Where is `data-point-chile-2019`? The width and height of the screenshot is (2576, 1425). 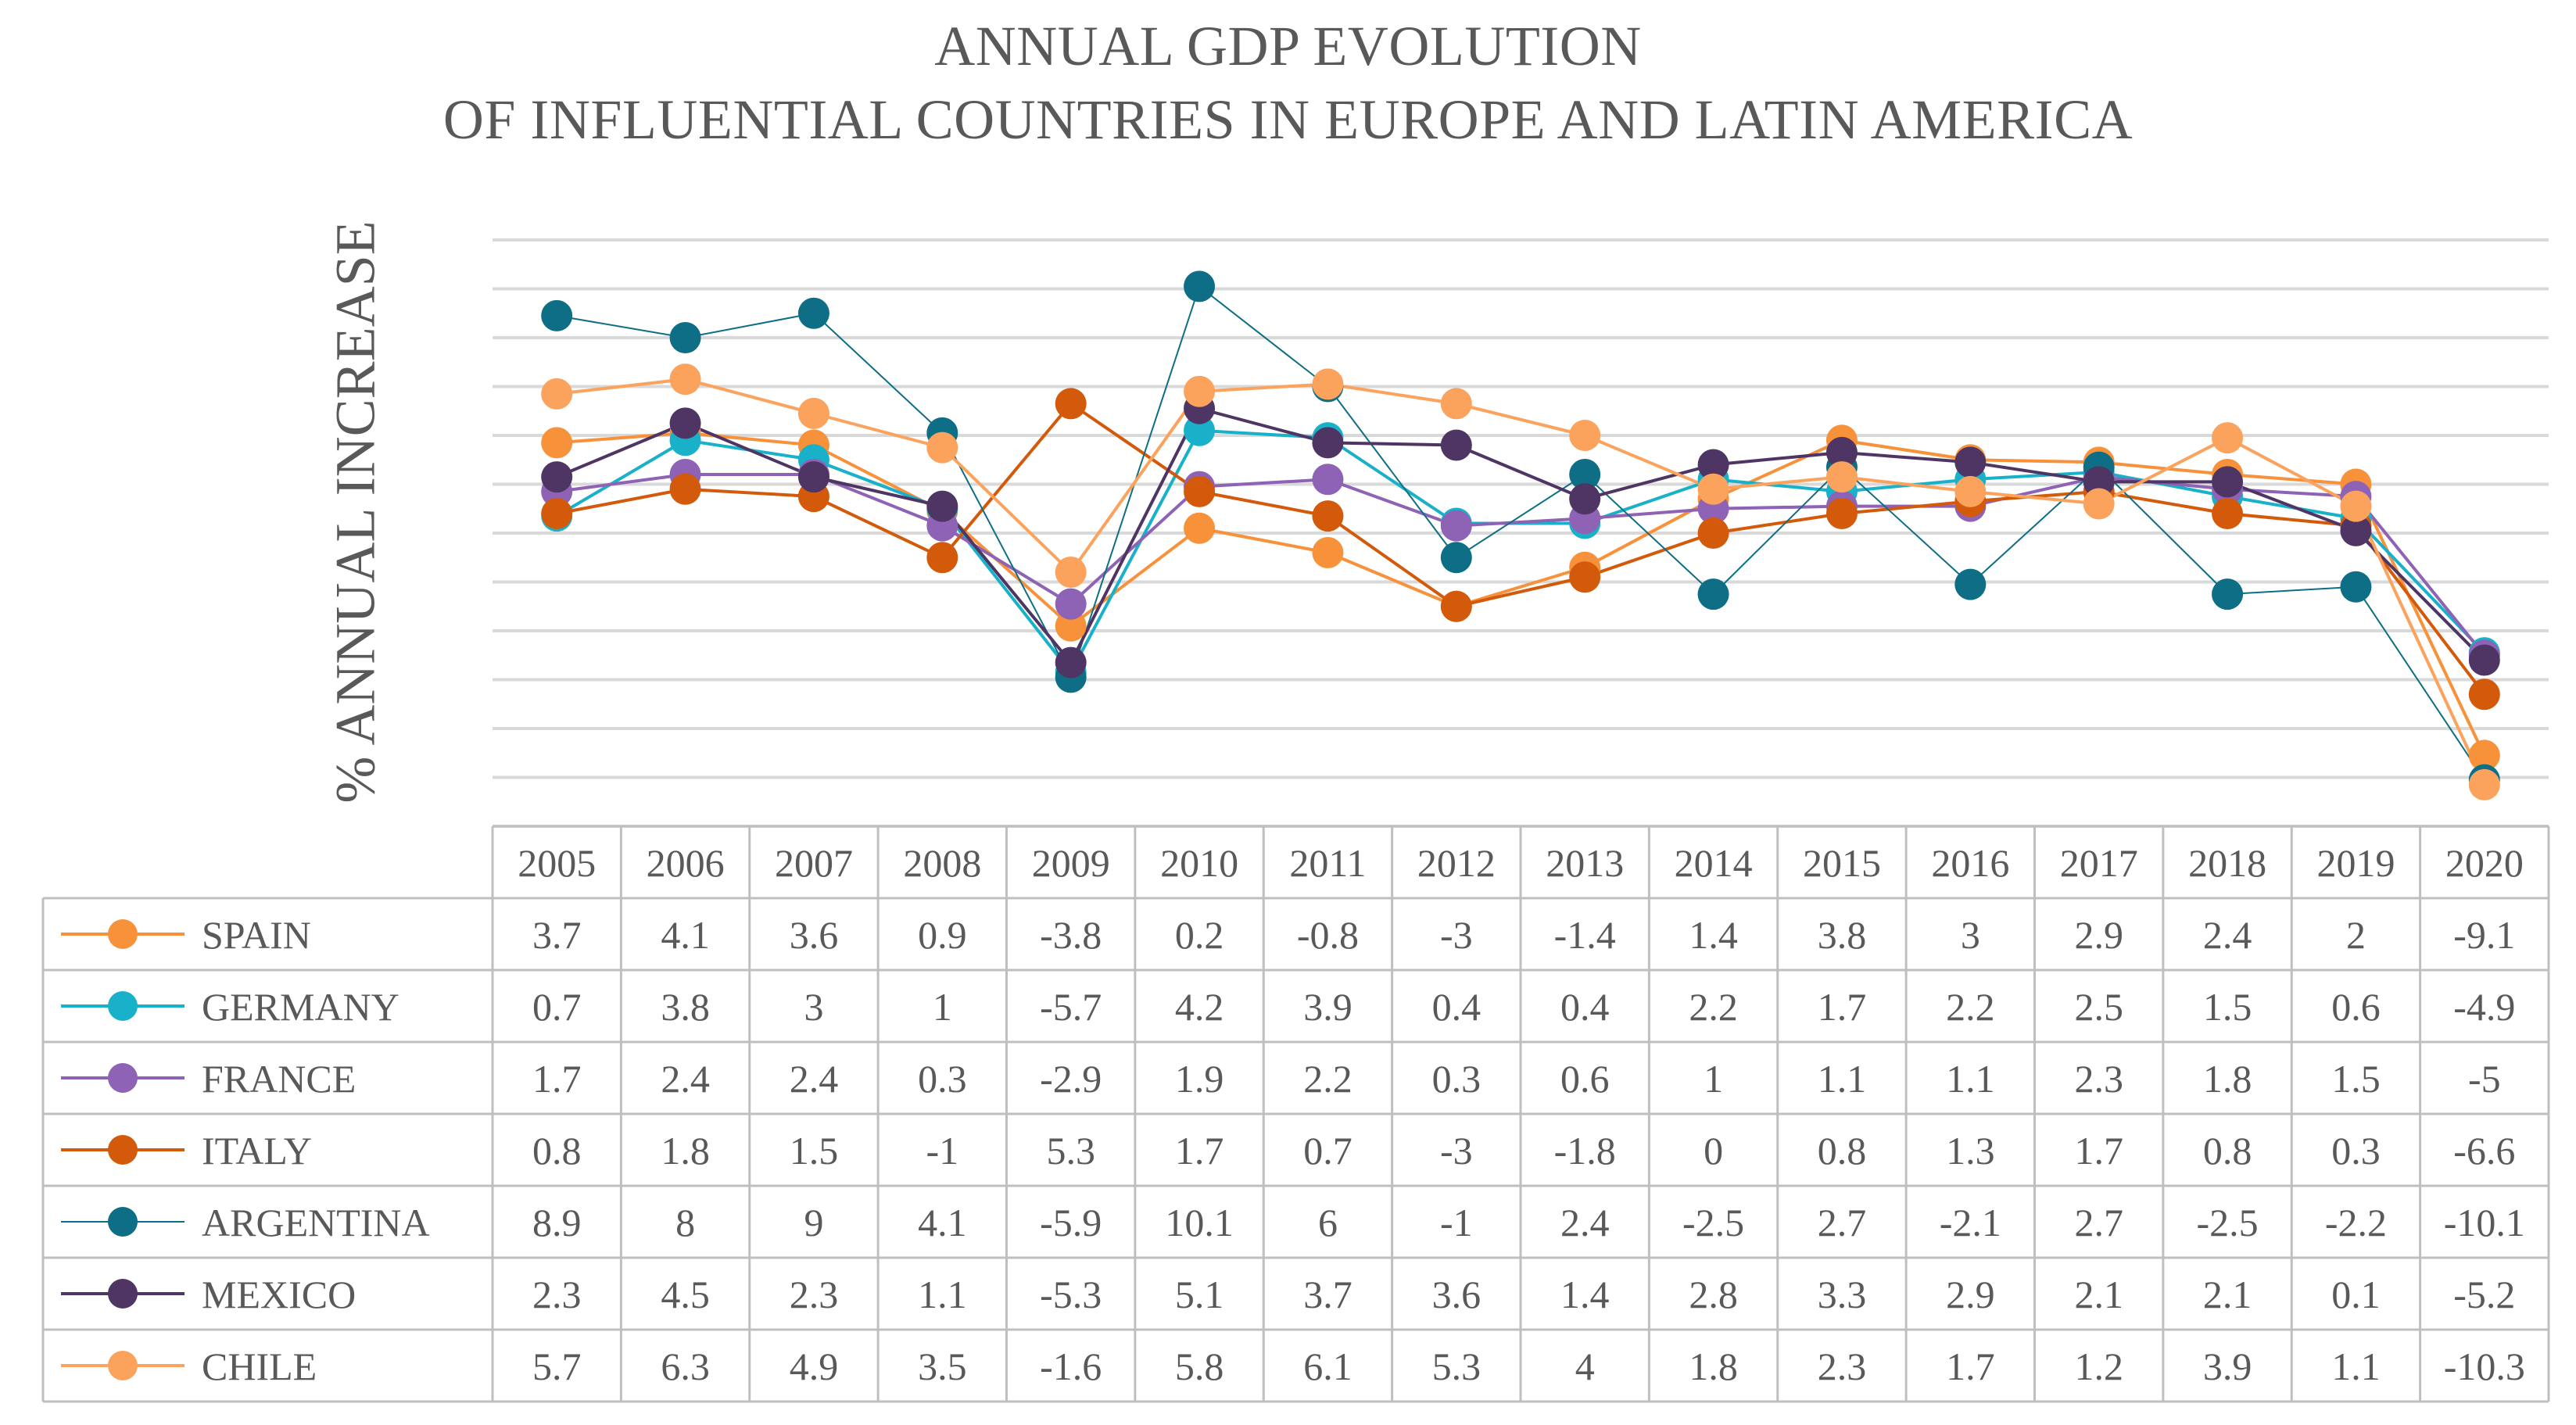 data-point-chile-2019 is located at coordinates (2356, 506).